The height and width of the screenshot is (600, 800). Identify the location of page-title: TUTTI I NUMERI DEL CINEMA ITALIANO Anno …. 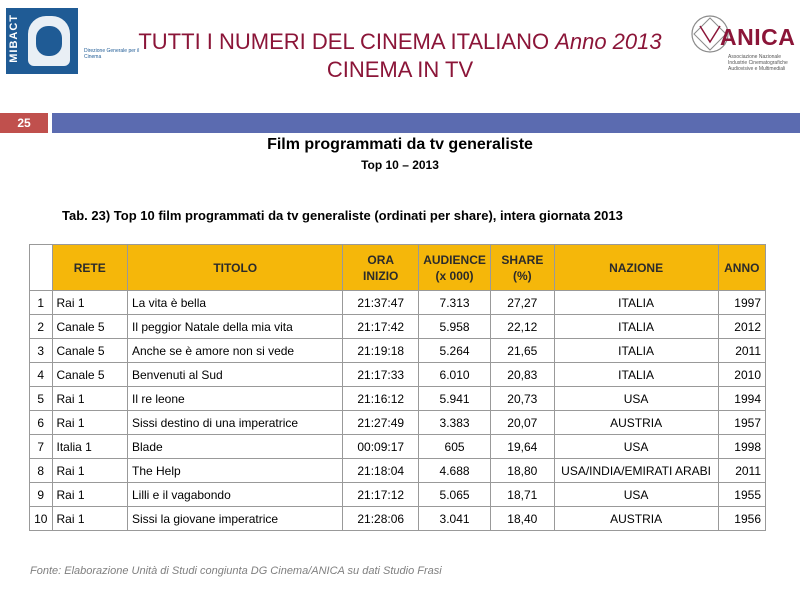
(400, 56).